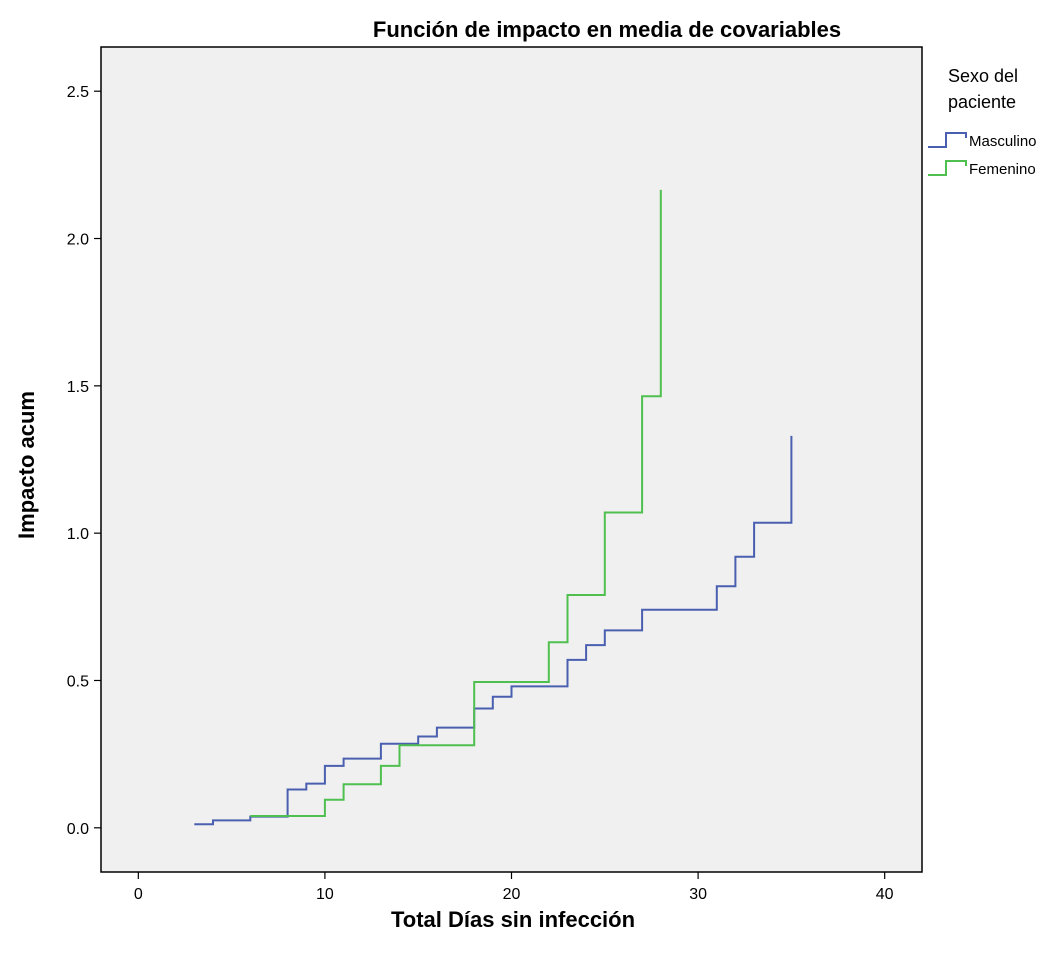 This screenshot has height=958, width=1058. What do you see at coordinates (947, 140) in the screenshot?
I see `legend-swatch-masculino` at bounding box center [947, 140].